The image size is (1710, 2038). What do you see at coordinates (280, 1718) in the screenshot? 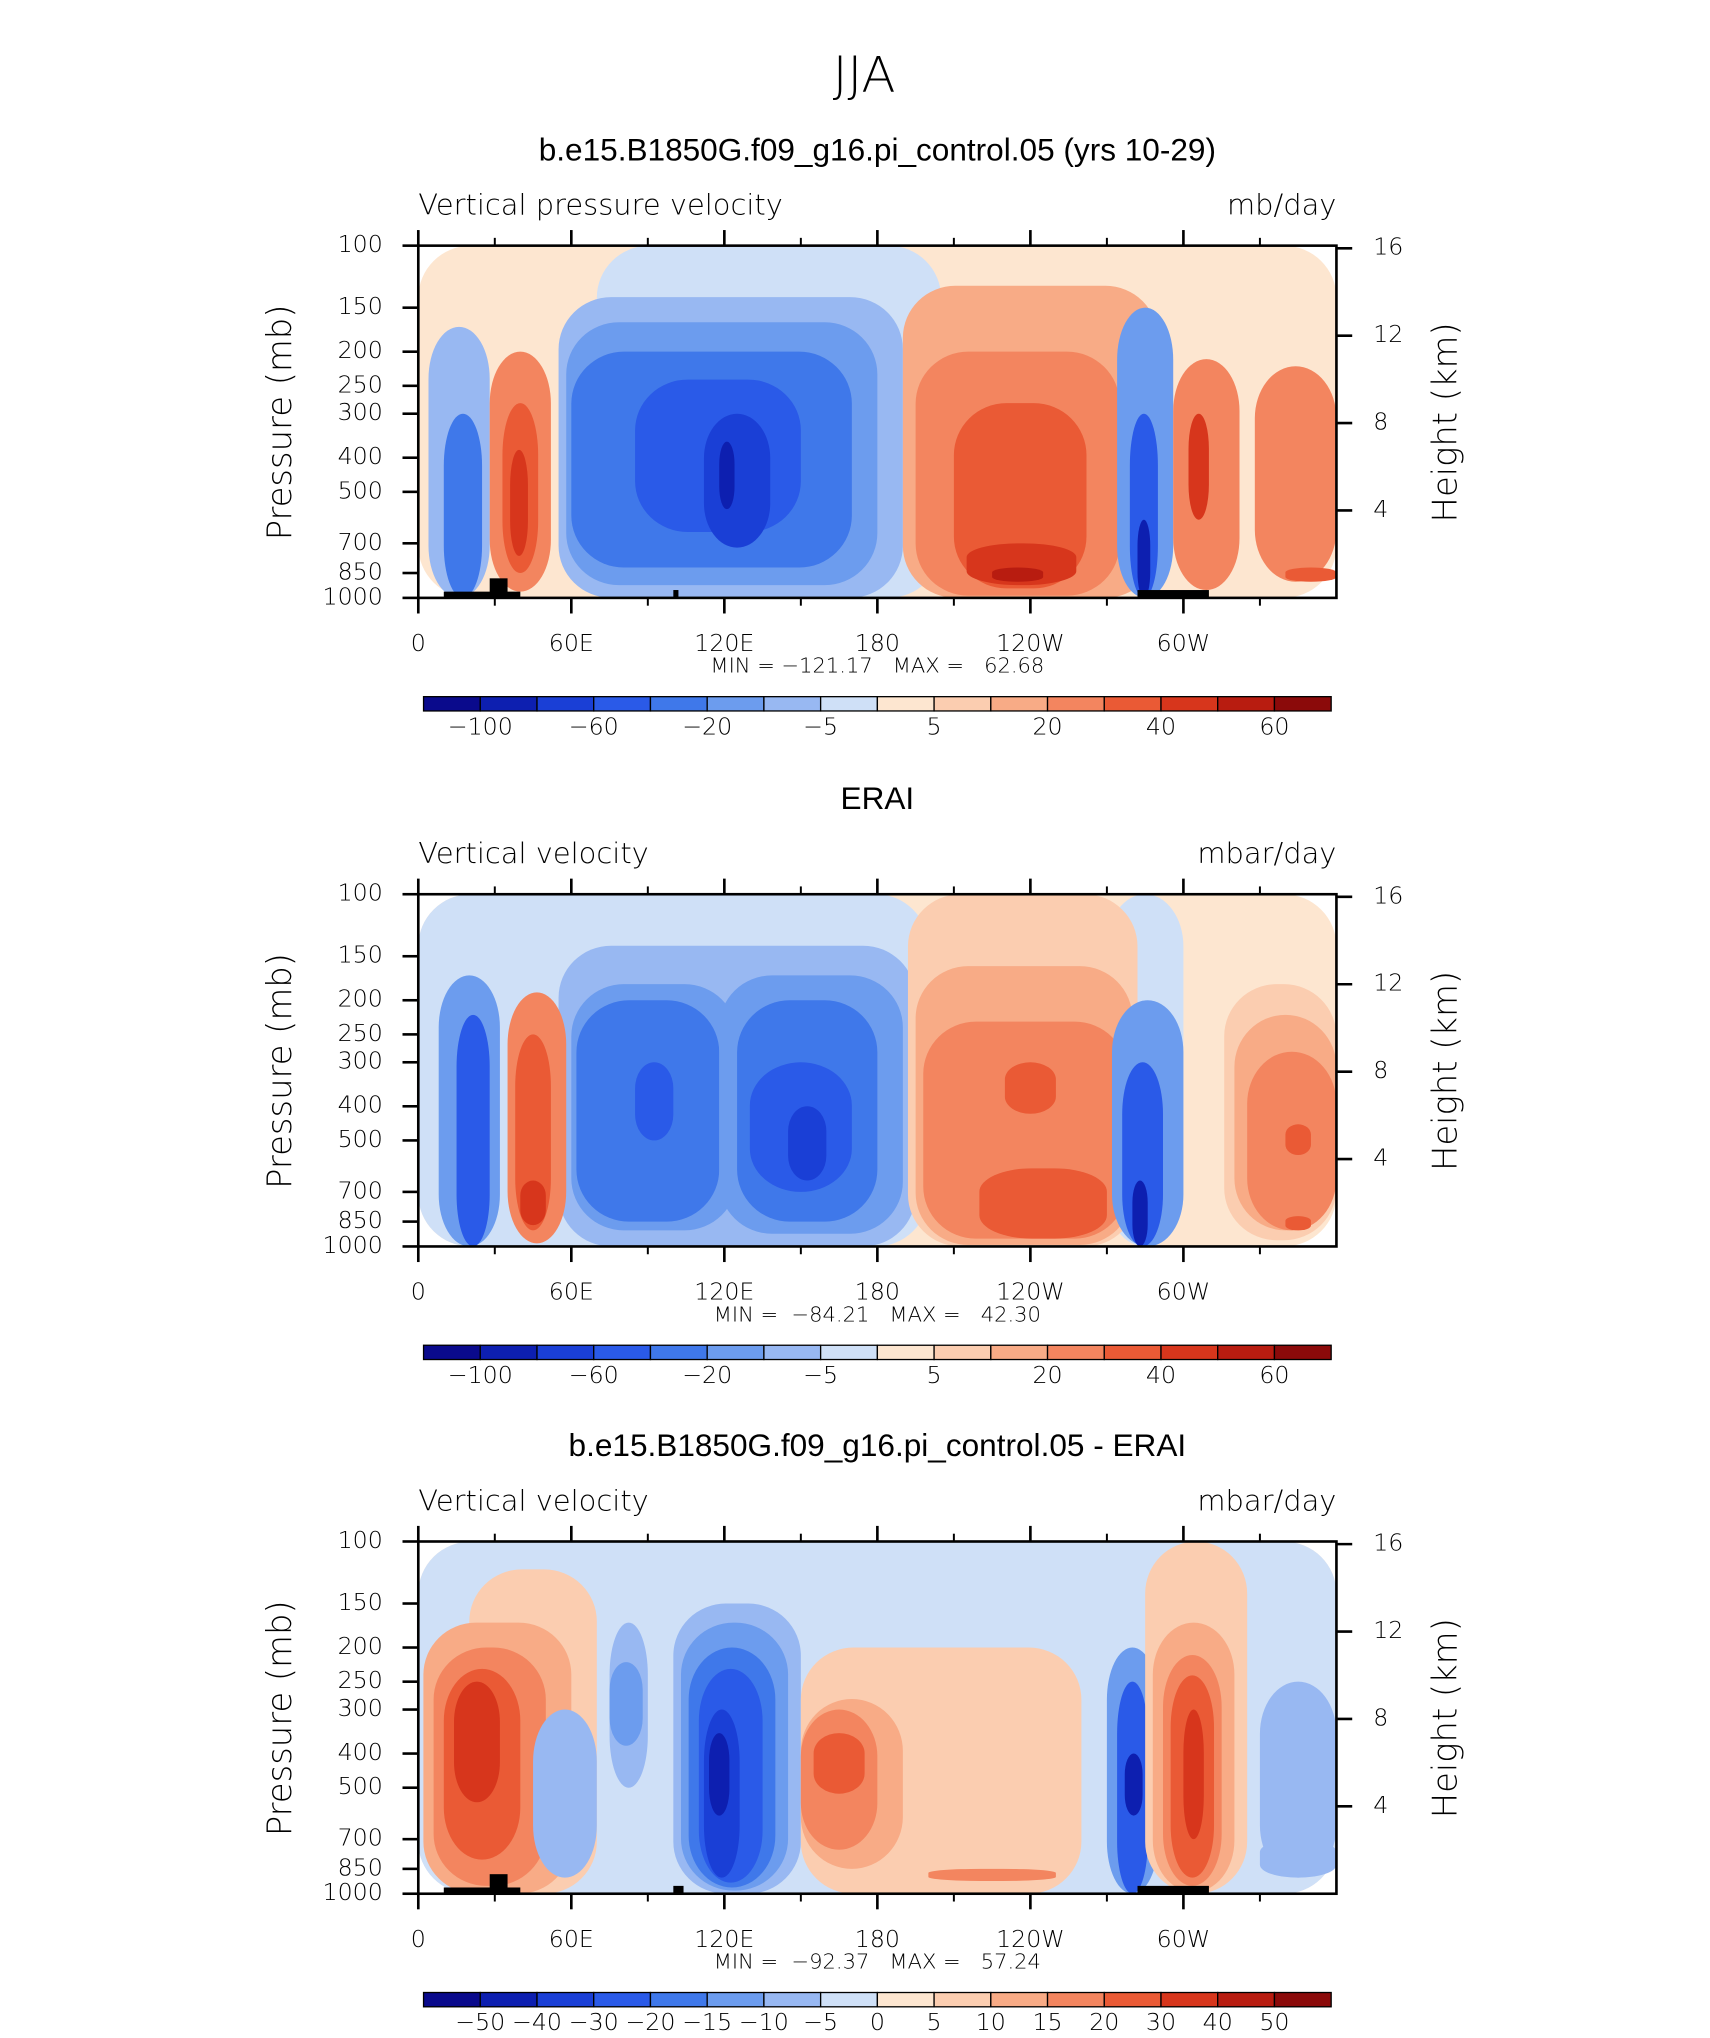
I see `y-axis-label: Pressure (mb)` at bounding box center [280, 1718].